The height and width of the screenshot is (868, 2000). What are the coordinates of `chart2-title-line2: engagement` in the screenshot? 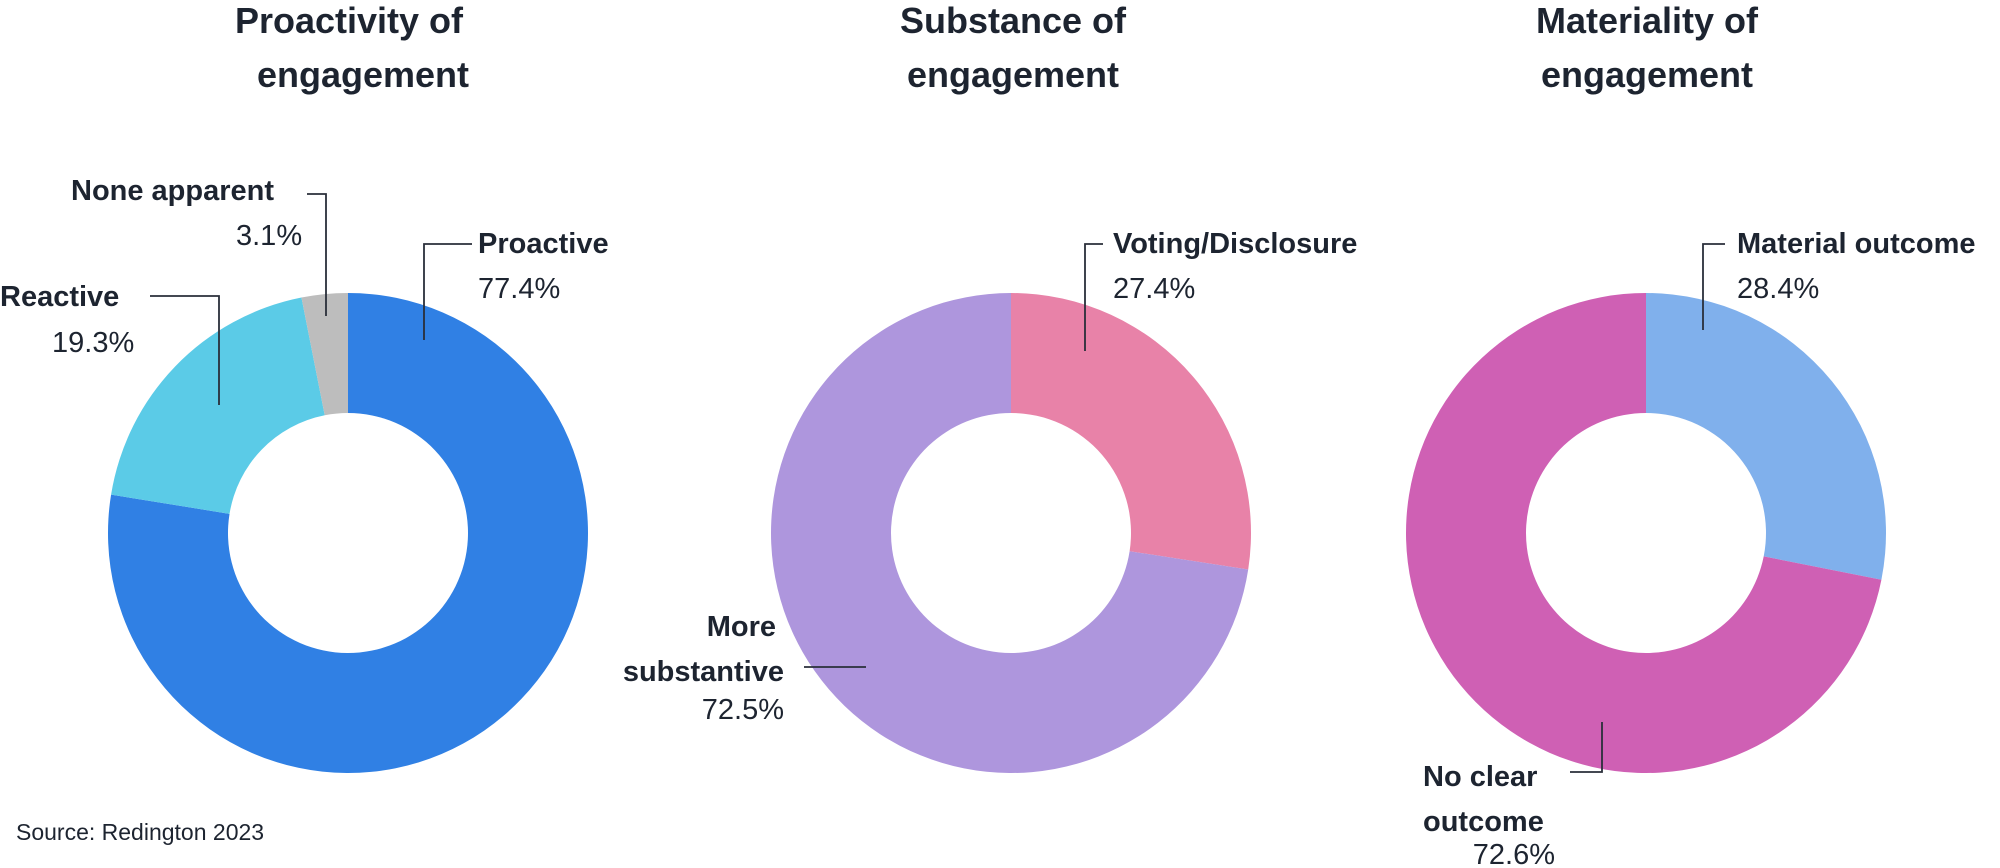 It's located at (1013, 74).